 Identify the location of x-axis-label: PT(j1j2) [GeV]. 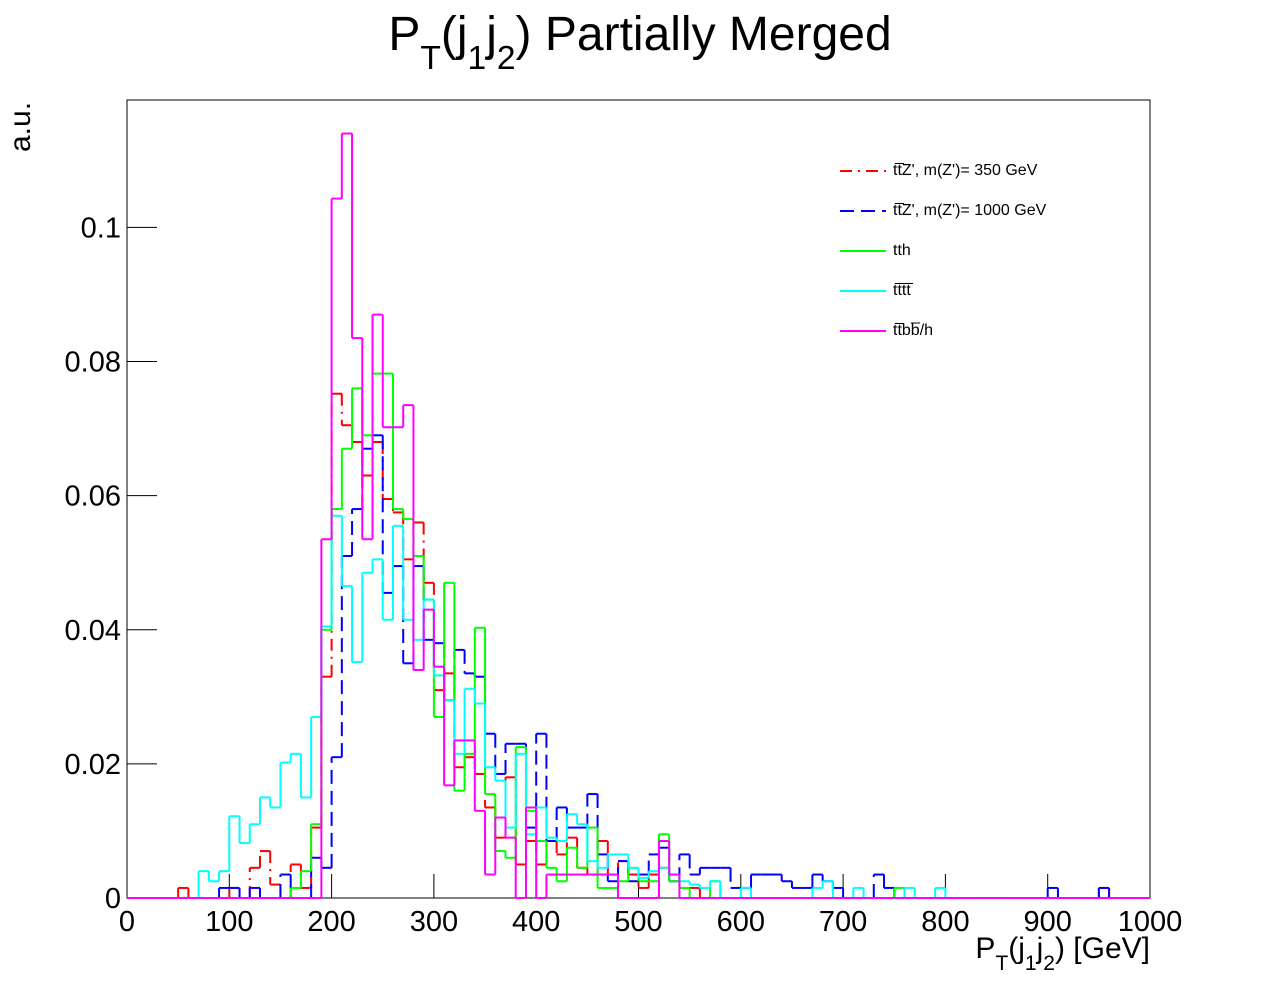
(1062, 953).